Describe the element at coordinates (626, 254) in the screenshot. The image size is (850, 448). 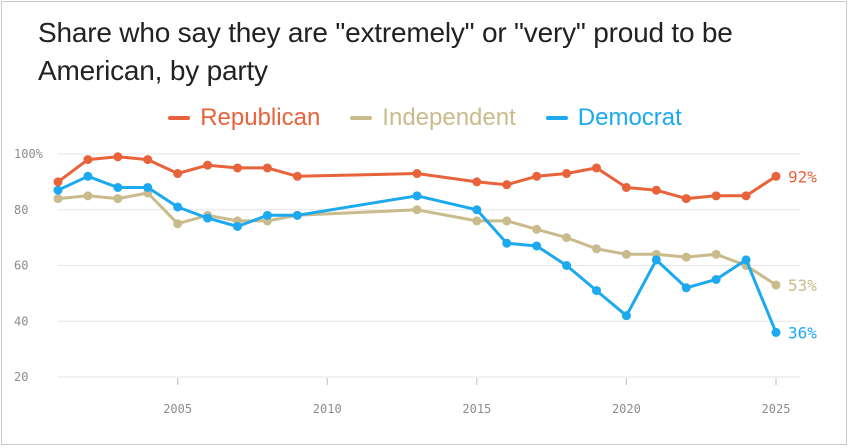
I see `data-point-independent-2020` at that location.